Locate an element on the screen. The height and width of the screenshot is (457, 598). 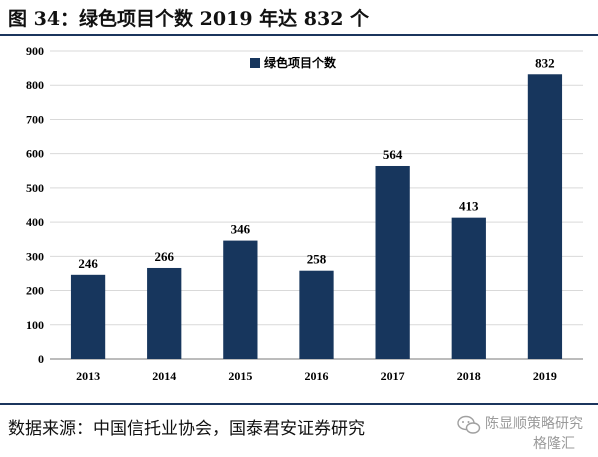
data-label: 246 is located at coordinates (88, 263).